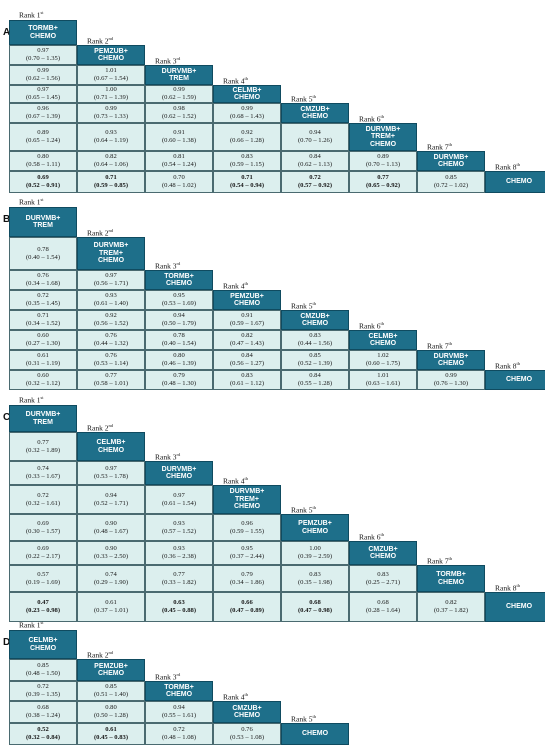 This screenshot has height=749, width=545. I want to click on confidence-interval: (0.55 – 1.61), so click(179, 715).